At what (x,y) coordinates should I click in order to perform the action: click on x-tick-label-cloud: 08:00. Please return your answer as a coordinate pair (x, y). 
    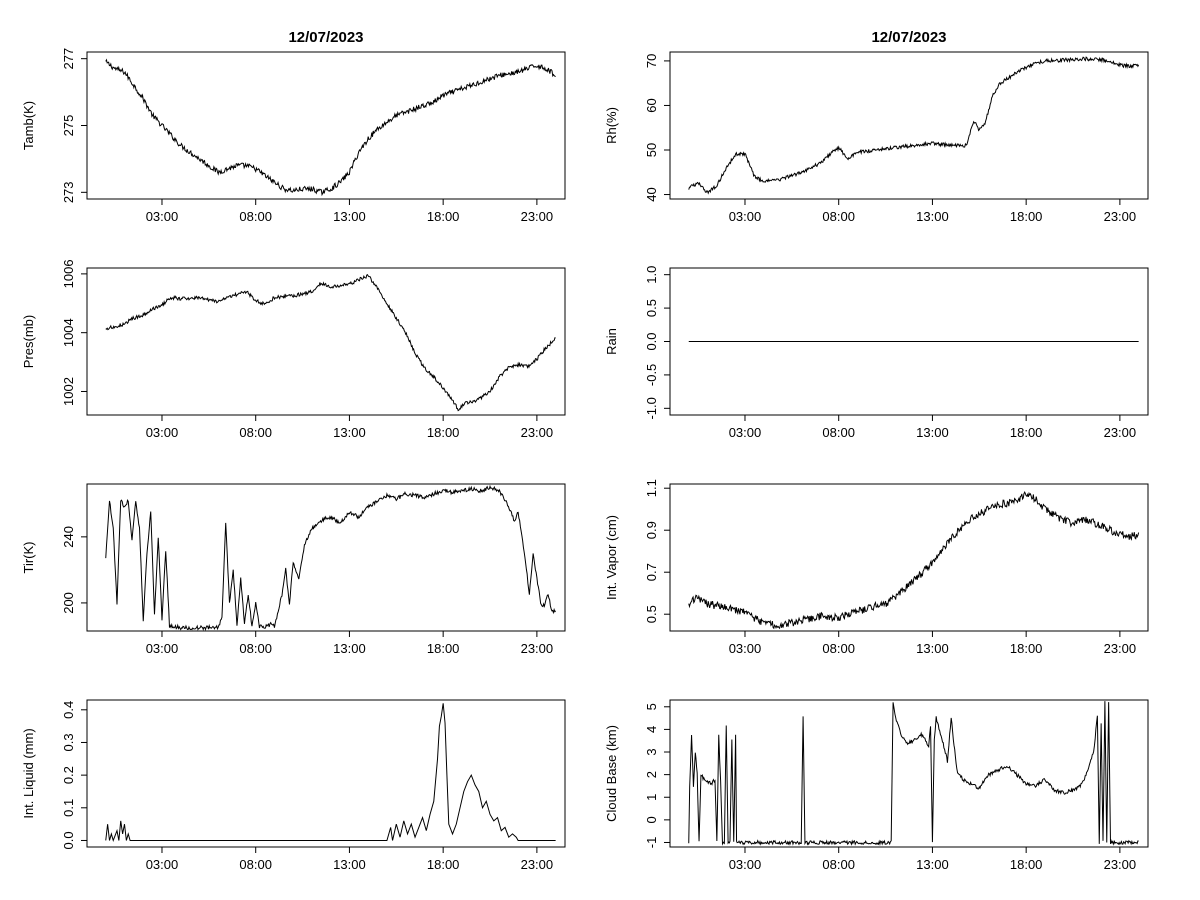
    Looking at the image, I should click on (838, 864).